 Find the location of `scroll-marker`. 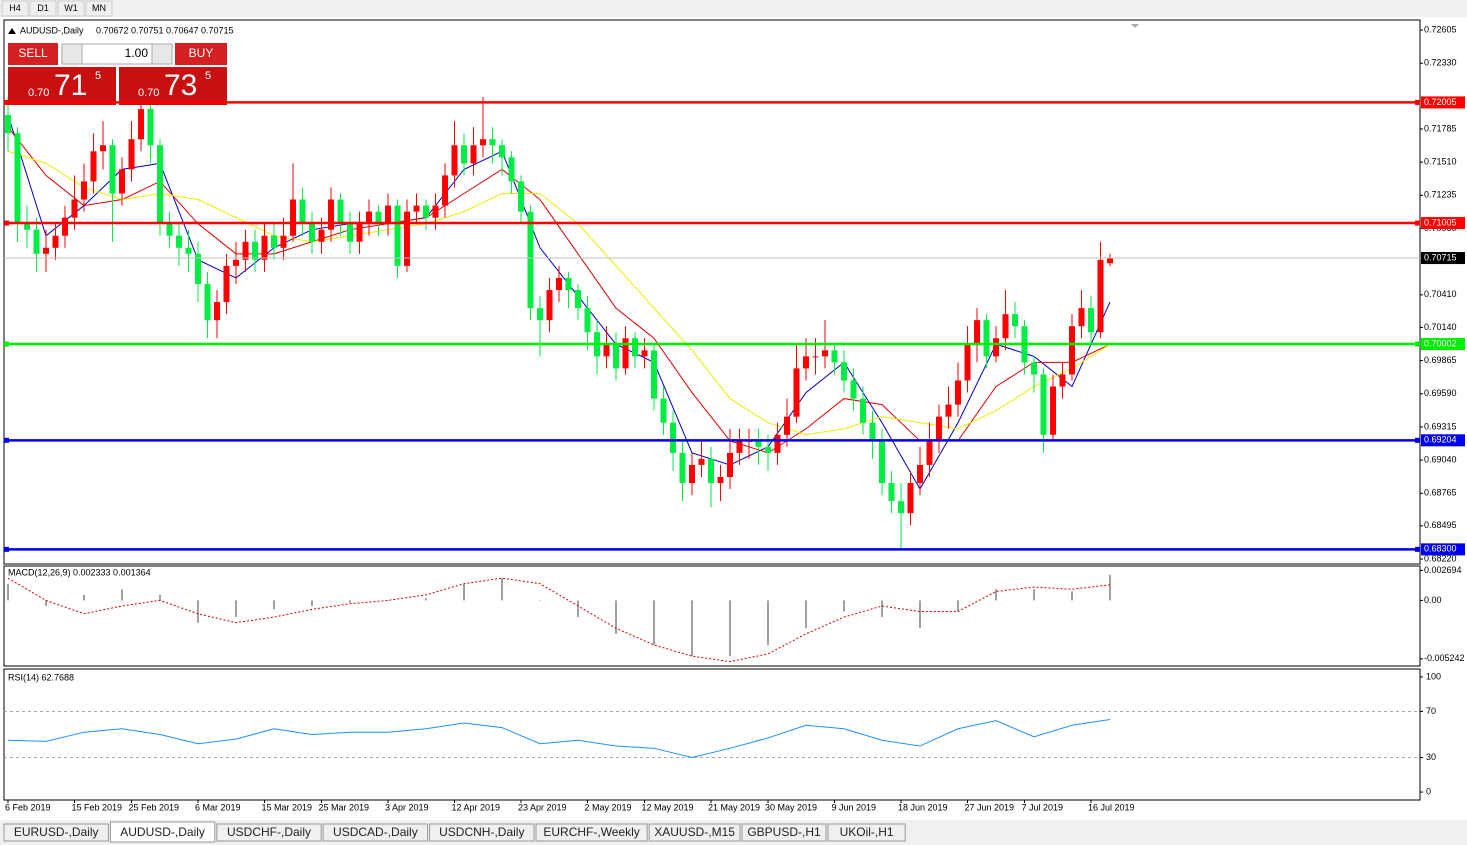

scroll-marker is located at coordinates (1135, 26).